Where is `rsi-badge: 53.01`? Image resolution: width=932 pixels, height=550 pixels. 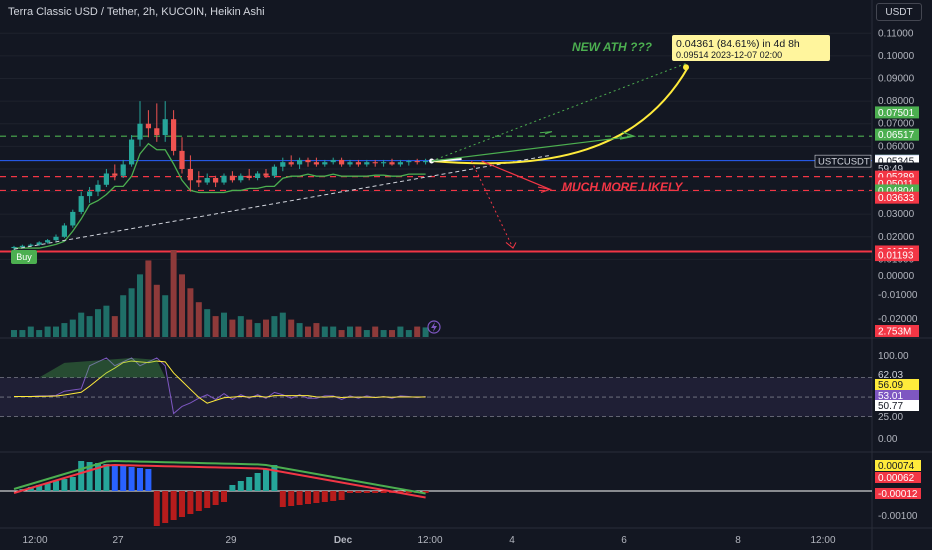 rsi-badge: 53.01 is located at coordinates (897, 396).